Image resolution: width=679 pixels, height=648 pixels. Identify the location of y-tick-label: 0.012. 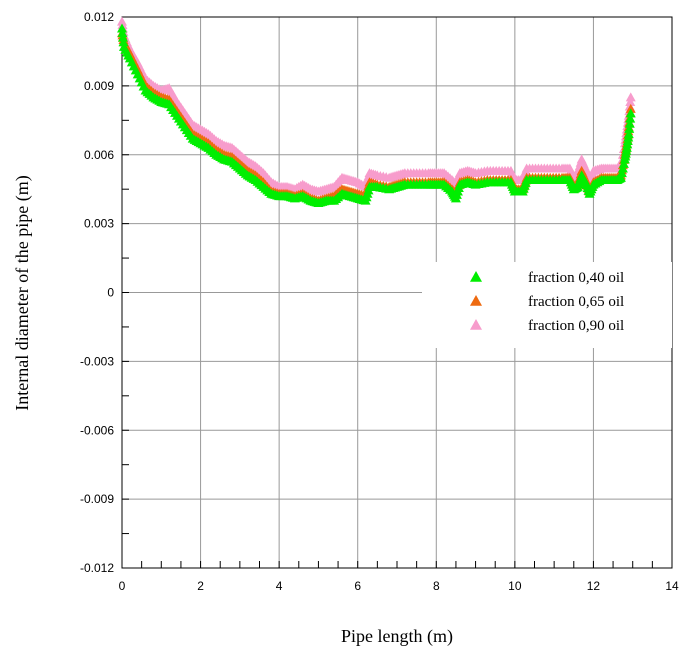
(99, 17).